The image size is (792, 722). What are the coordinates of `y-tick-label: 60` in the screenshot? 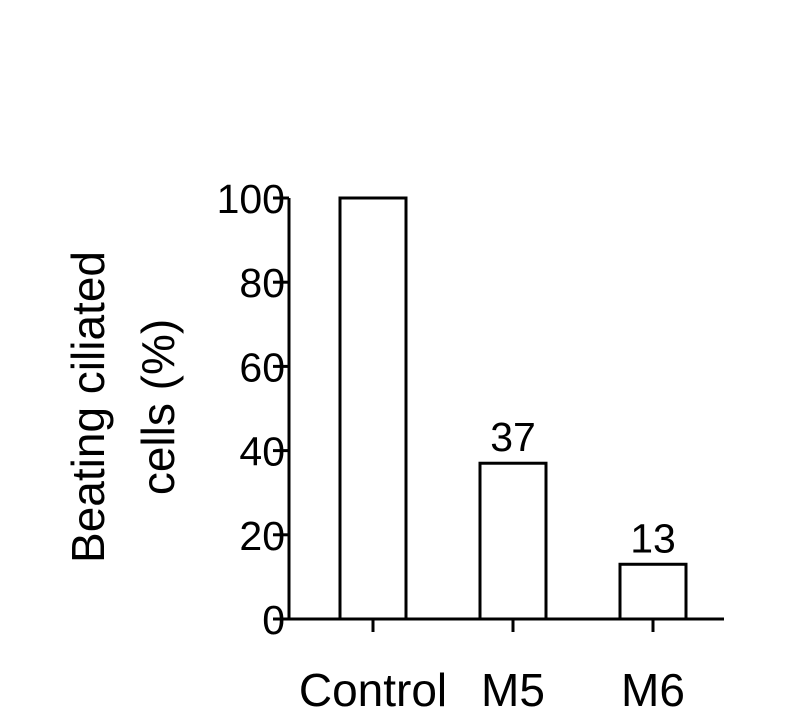 It's located at (262, 367).